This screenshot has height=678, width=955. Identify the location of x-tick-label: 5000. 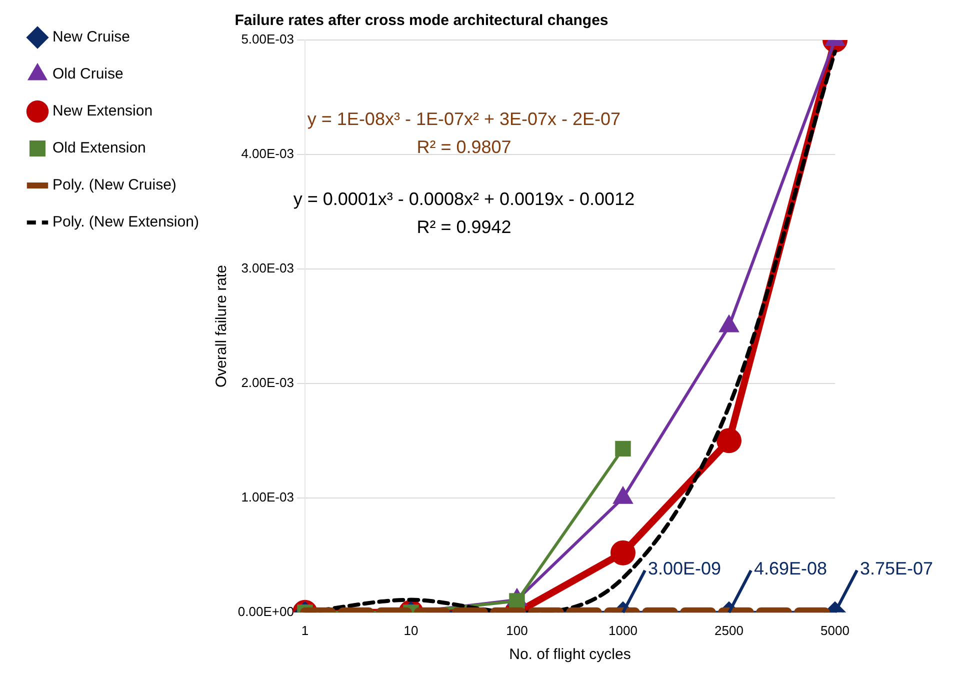
(835, 630).